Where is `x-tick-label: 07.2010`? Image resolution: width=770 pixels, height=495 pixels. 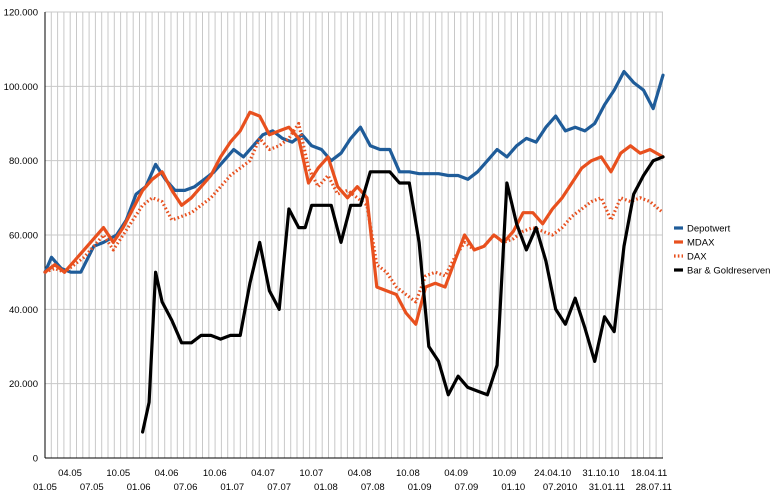 x-tick-label: 07.2010 is located at coordinates (560, 487).